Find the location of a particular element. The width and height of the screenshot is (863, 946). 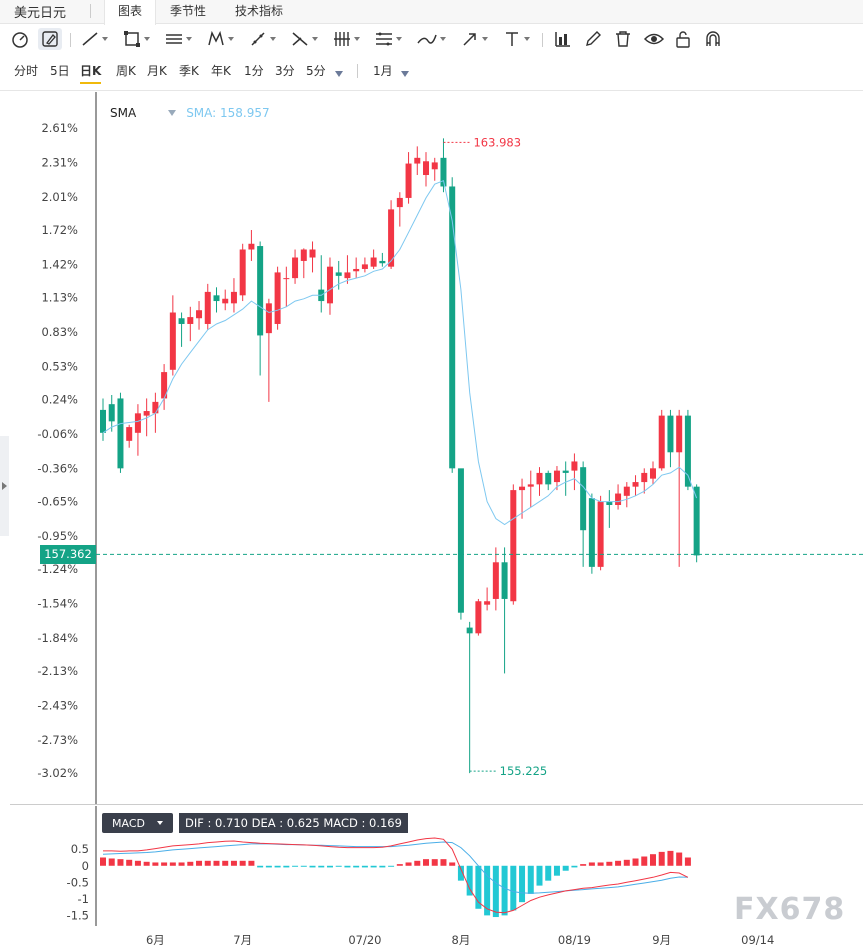

magnet-icon is located at coordinates (713, 39).